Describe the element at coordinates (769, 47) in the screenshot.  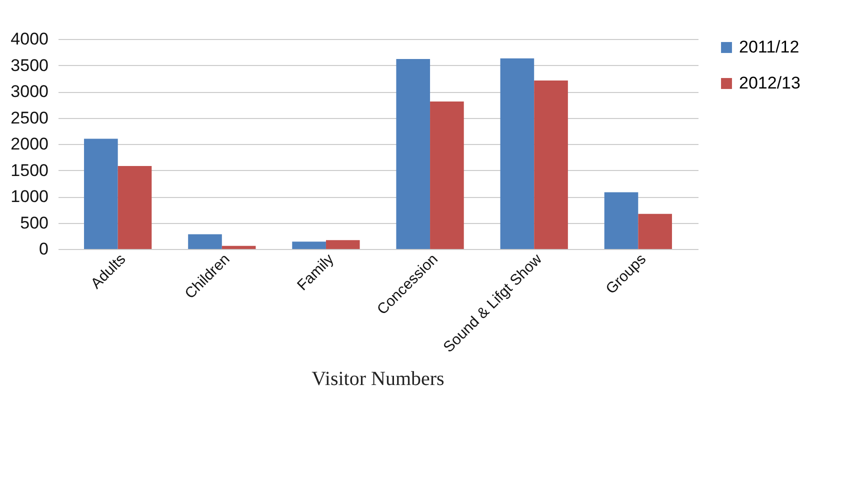
I see `legend-label: 2011/12` at that location.